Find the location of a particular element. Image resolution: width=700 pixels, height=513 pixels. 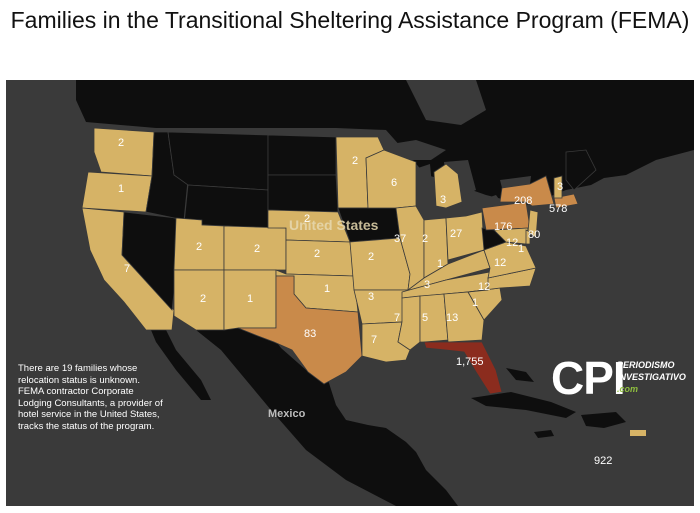

logo-text: PERIODISMO INVESTIGATIVO .com is located at coordinates (651, 377).